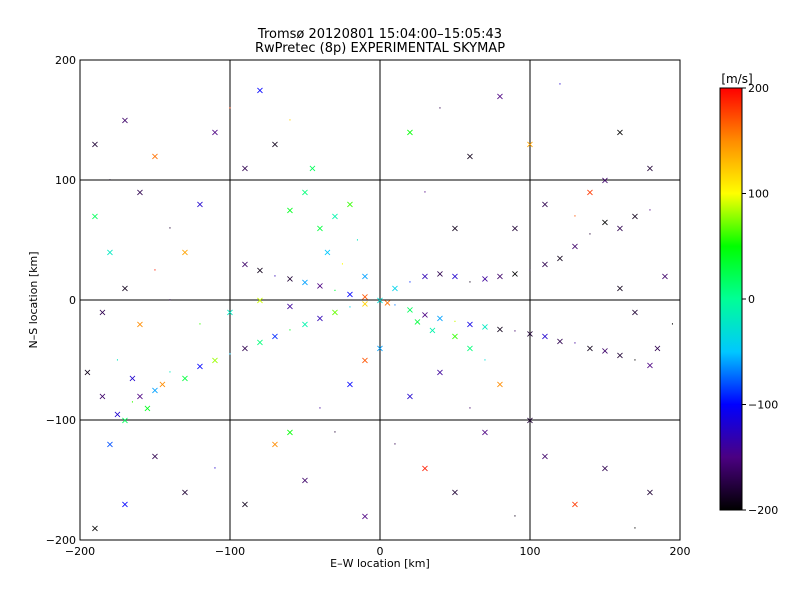 The height and width of the screenshot is (600, 800). What do you see at coordinates (530, 551) in the screenshot?
I see `x-tick-label: 100` at bounding box center [530, 551].